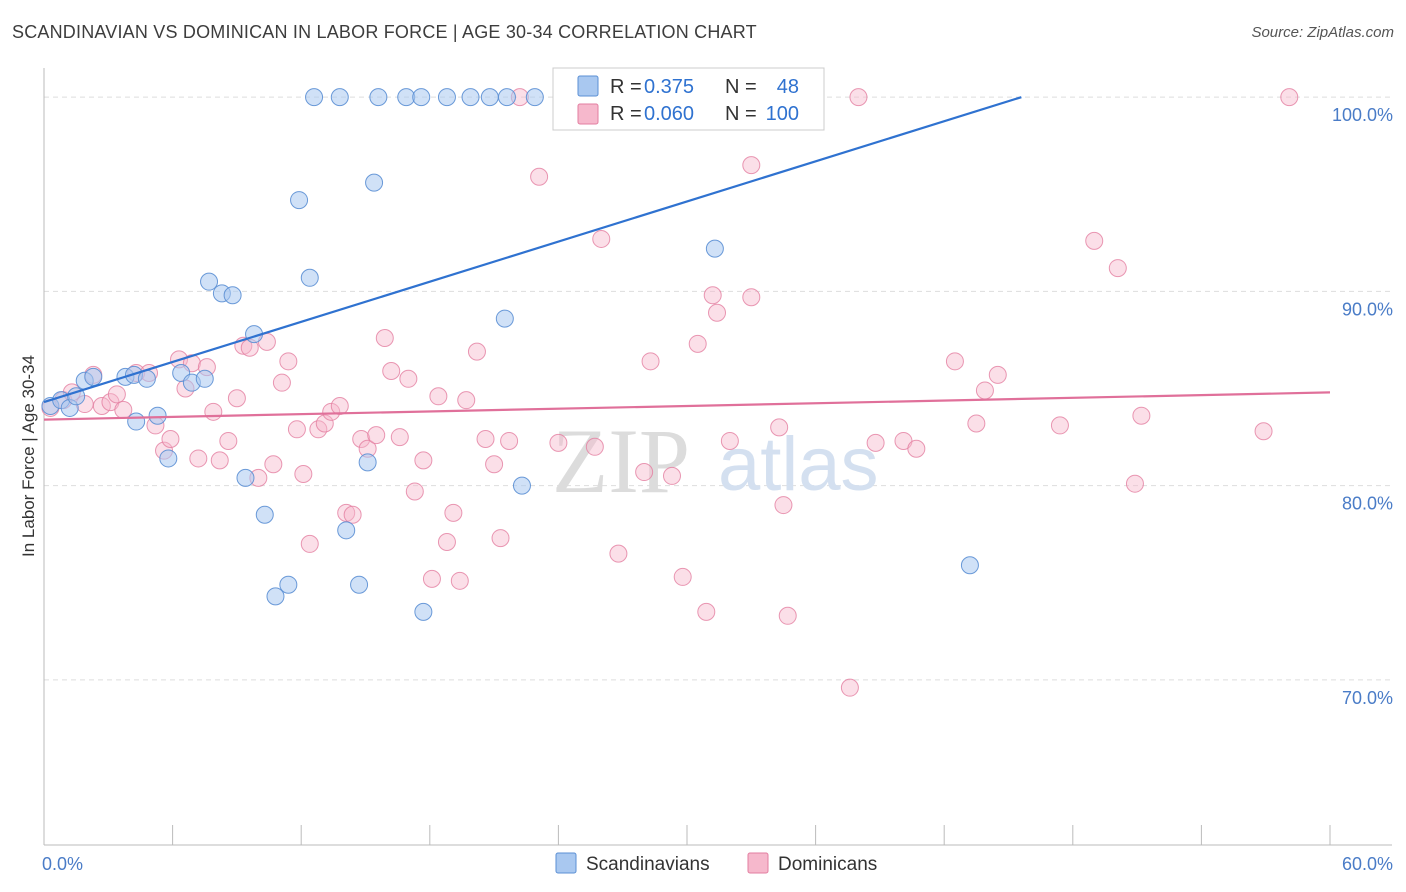 The height and width of the screenshot is (892, 1406). What do you see at coordinates (1322, 32) in the screenshot?
I see `chart-source: Source: ZipAtlas.com` at bounding box center [1322, 32].